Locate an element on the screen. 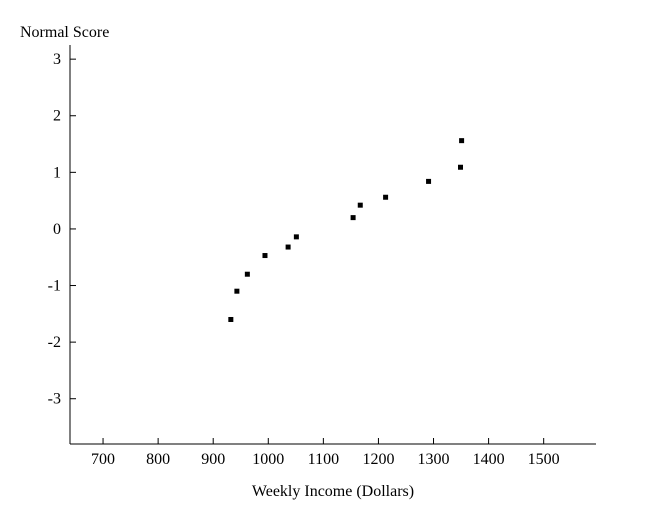  x-tick-label: 800 is located at coordinates (158, 459).